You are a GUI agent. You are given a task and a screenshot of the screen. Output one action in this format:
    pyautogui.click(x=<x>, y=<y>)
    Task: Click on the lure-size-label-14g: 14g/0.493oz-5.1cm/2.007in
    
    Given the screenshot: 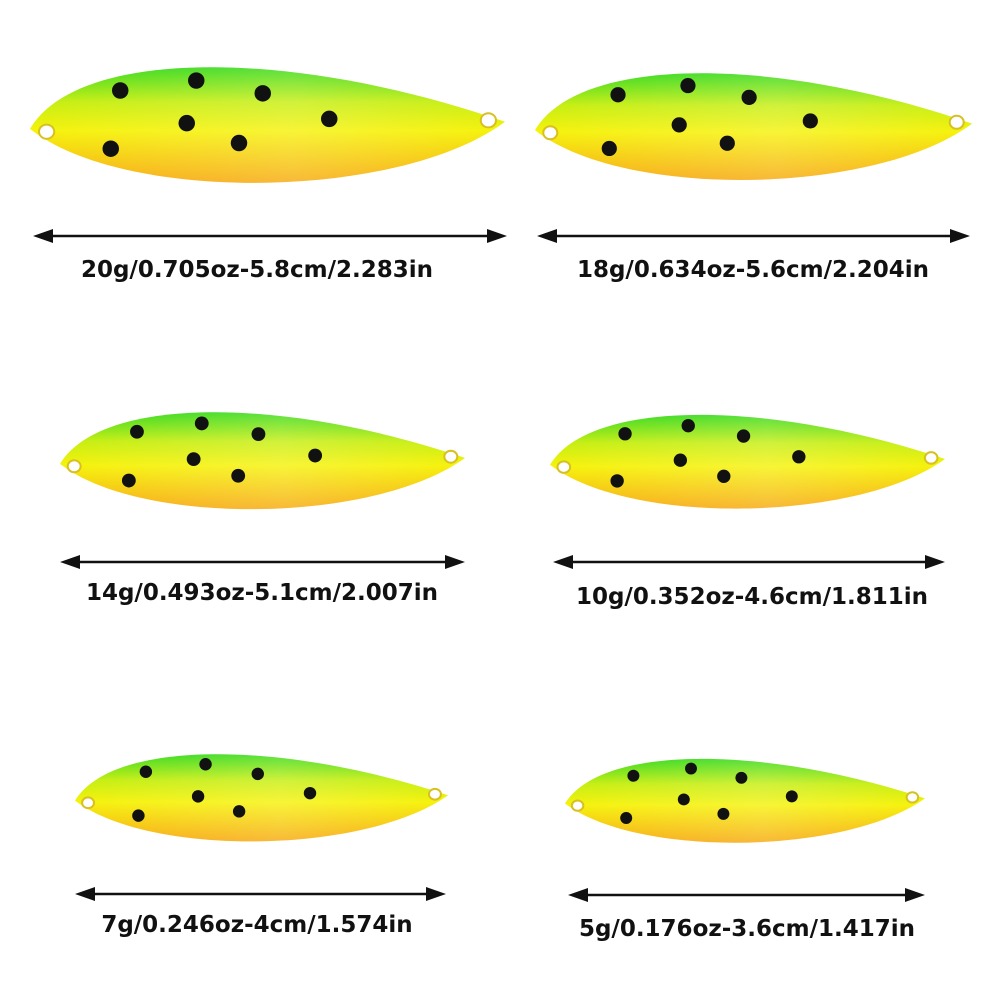 What is the action you would take?
    pyautogui.click(x=262, y=593)
    